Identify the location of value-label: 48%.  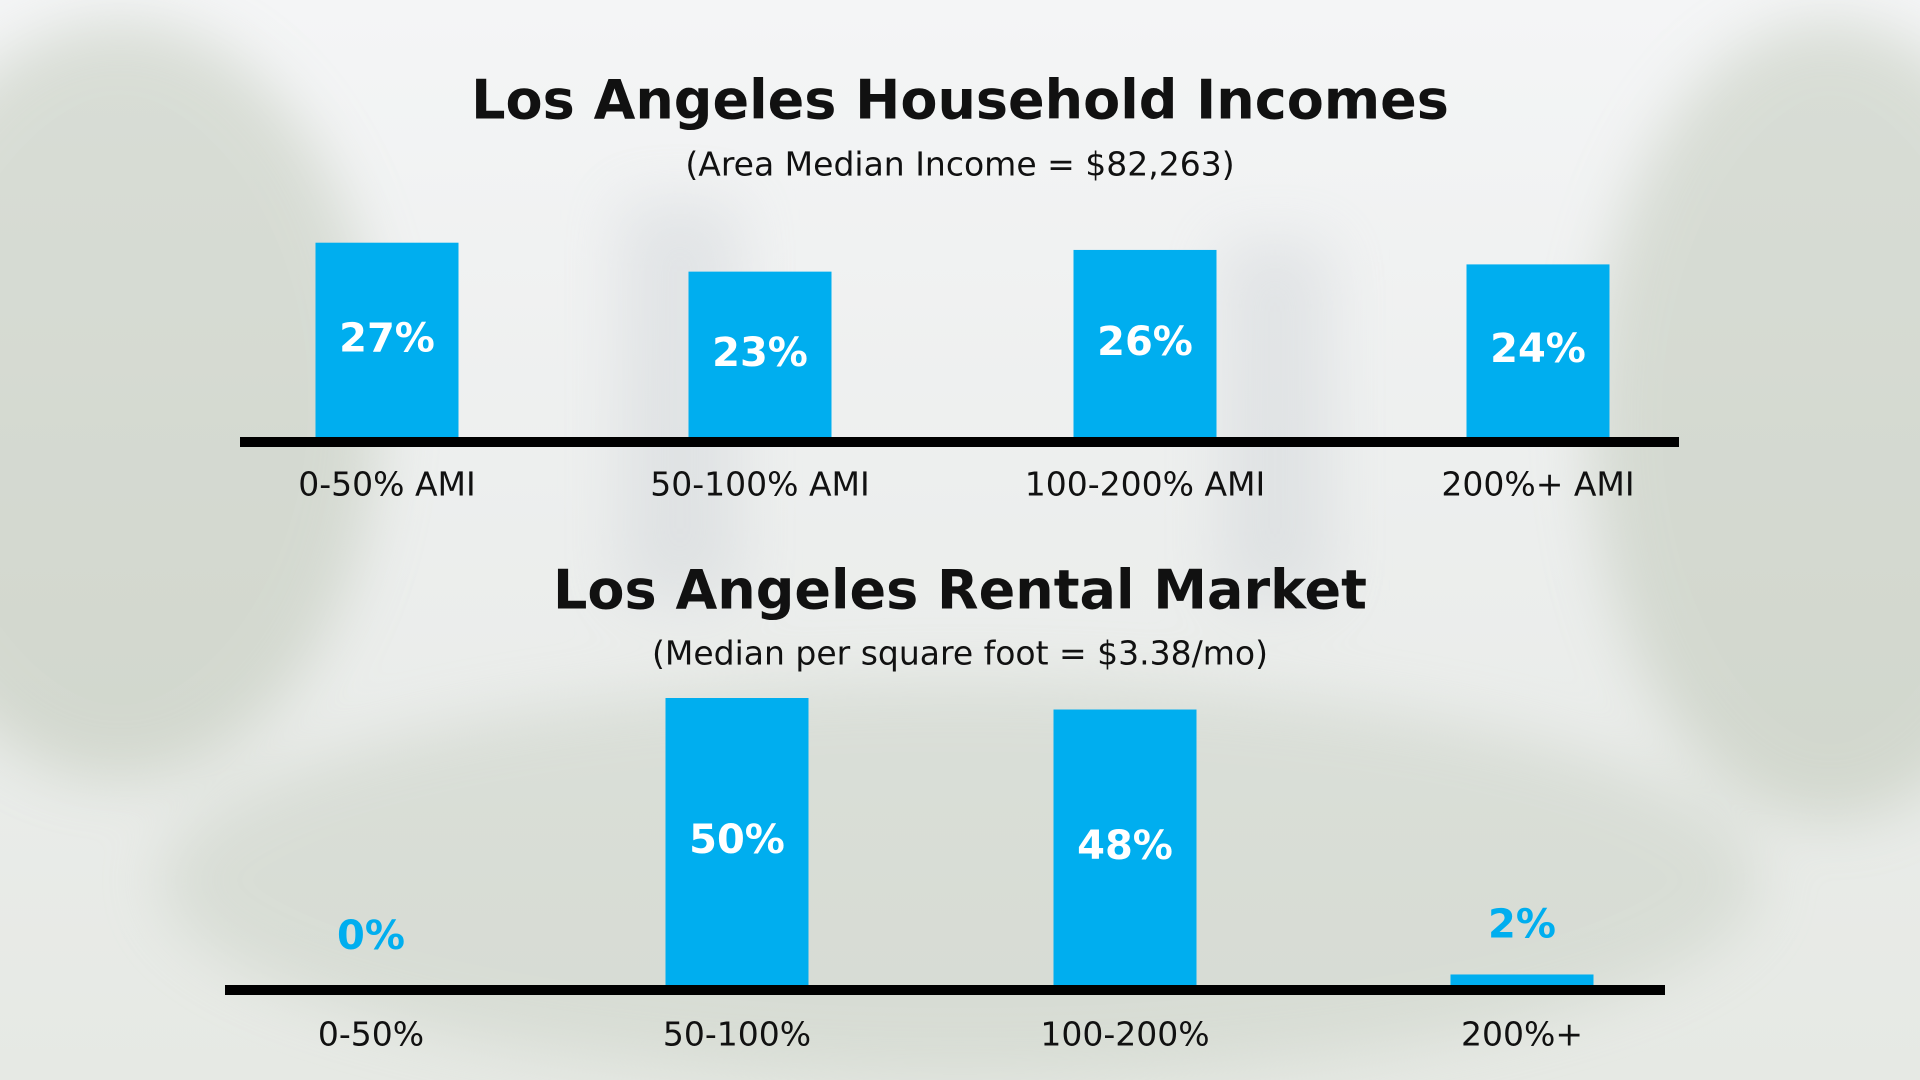
(1125, 846).